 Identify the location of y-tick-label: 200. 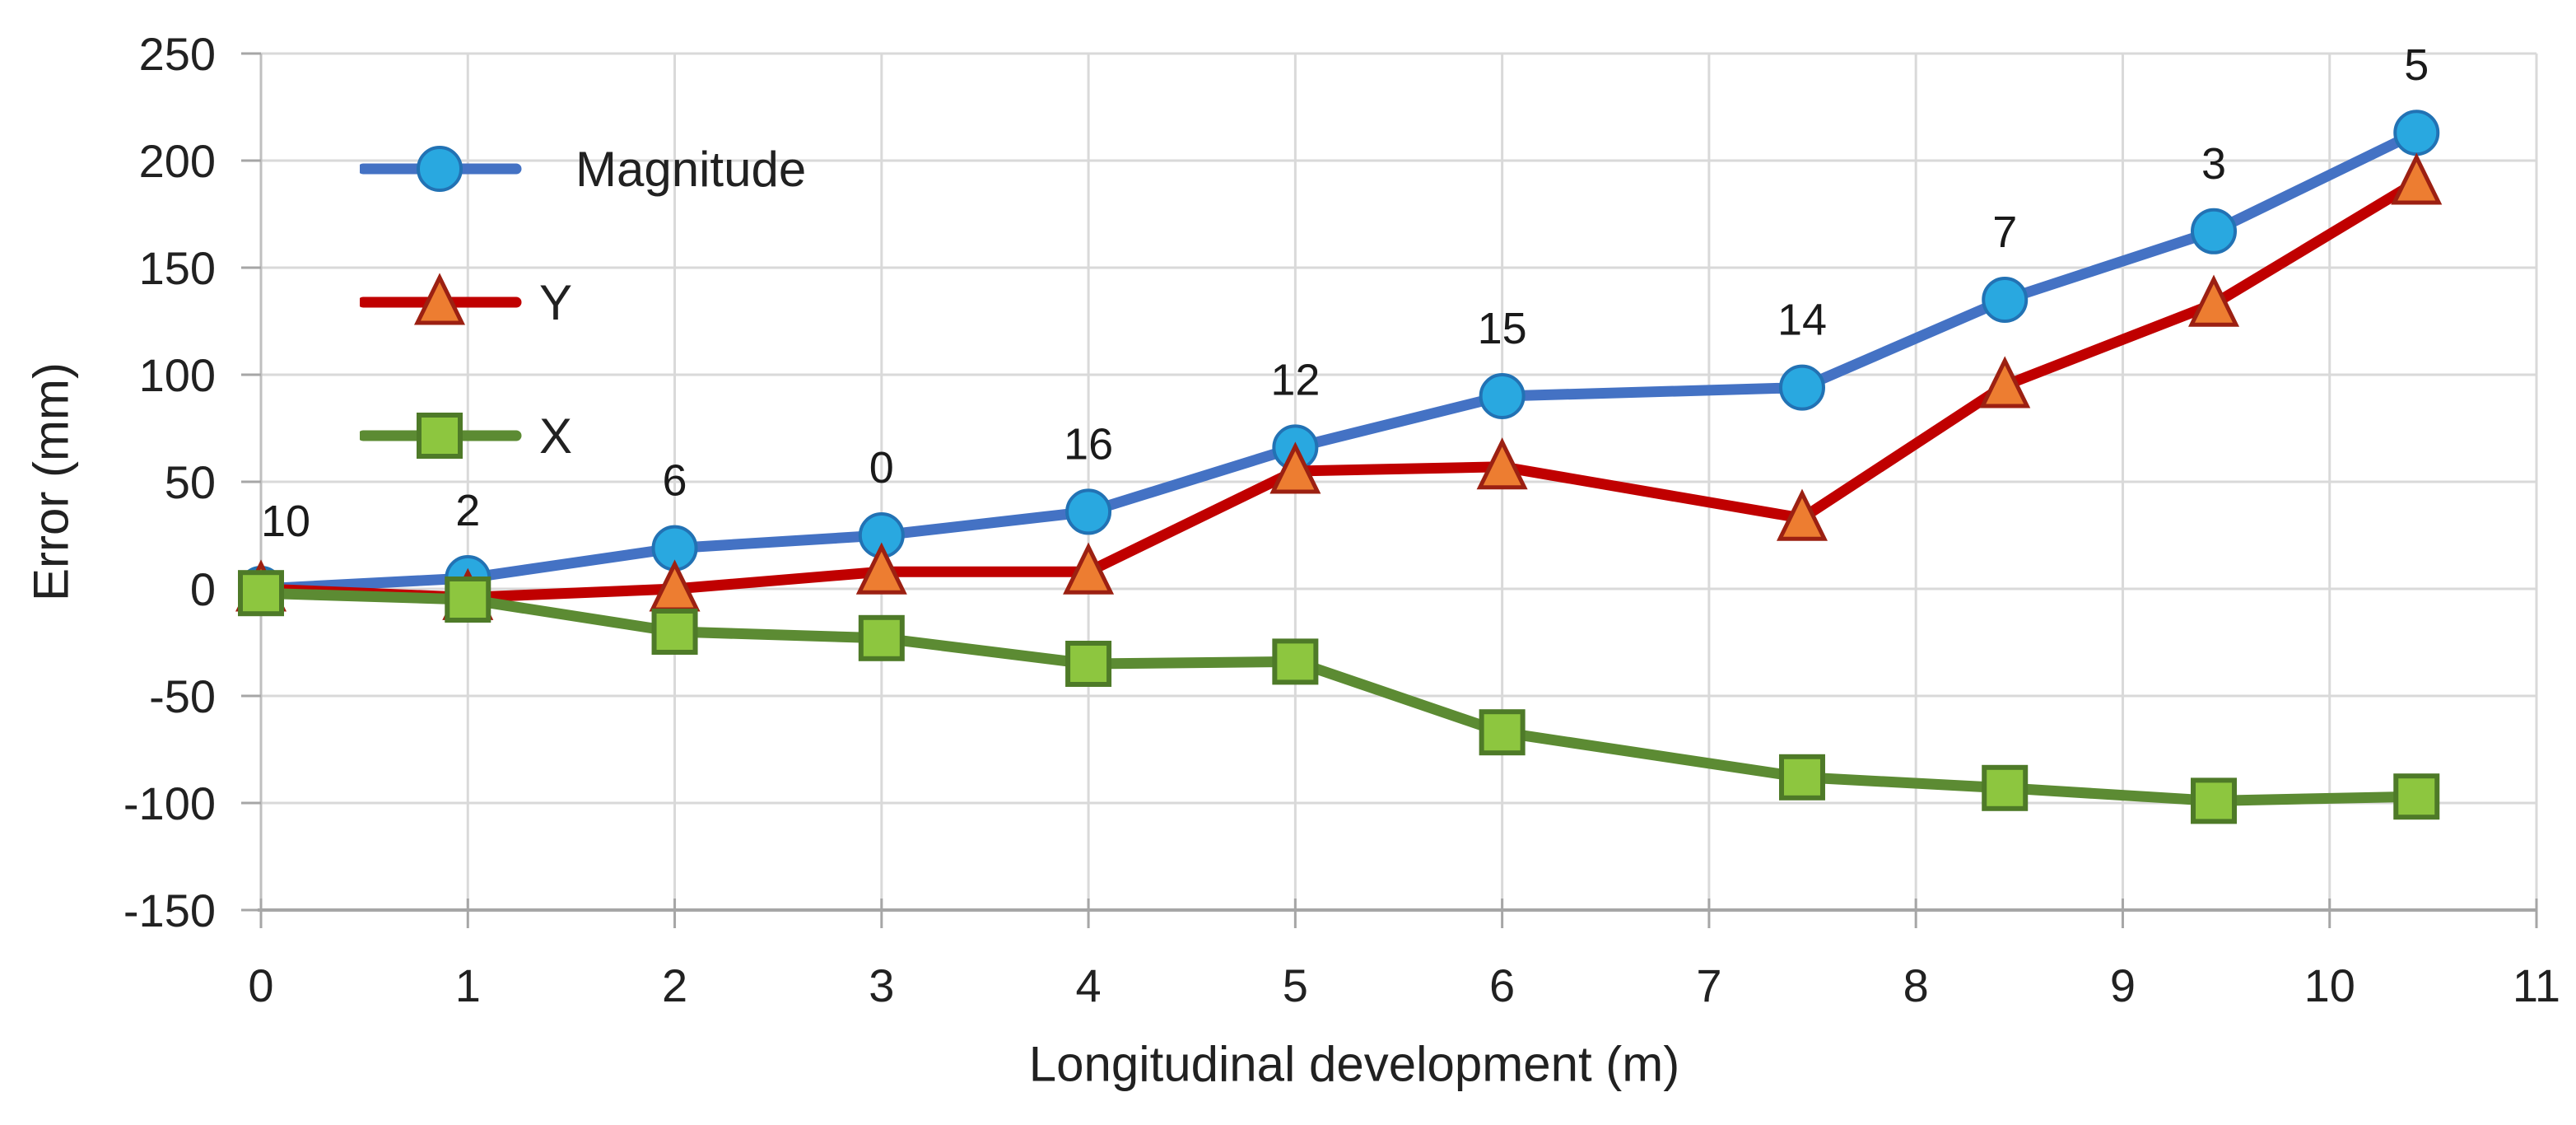
(177, 161).